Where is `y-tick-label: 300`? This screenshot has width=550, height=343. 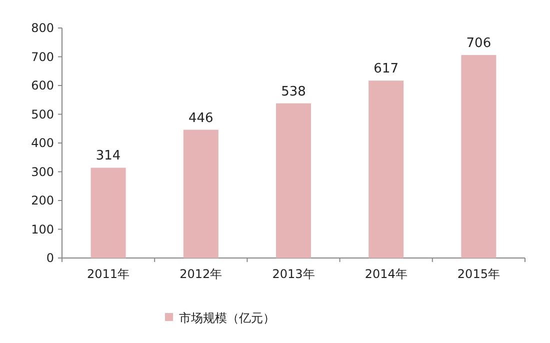
y-tick-label: 300 is located at coordinates (42, 171).